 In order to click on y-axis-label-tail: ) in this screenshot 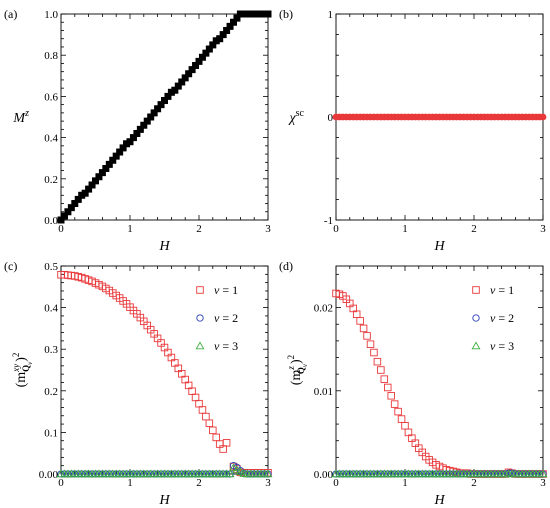, I will do `click(296, 361)`.